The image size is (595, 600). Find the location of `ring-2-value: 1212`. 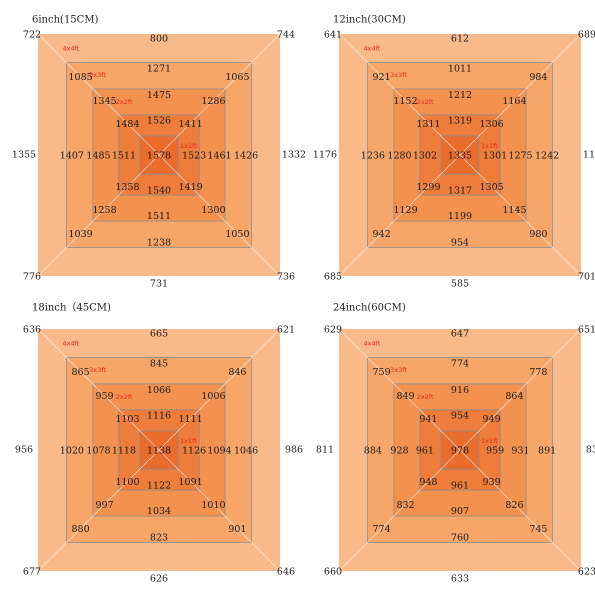

ring-2-value: 1212 is located at coordinates (460, 95).